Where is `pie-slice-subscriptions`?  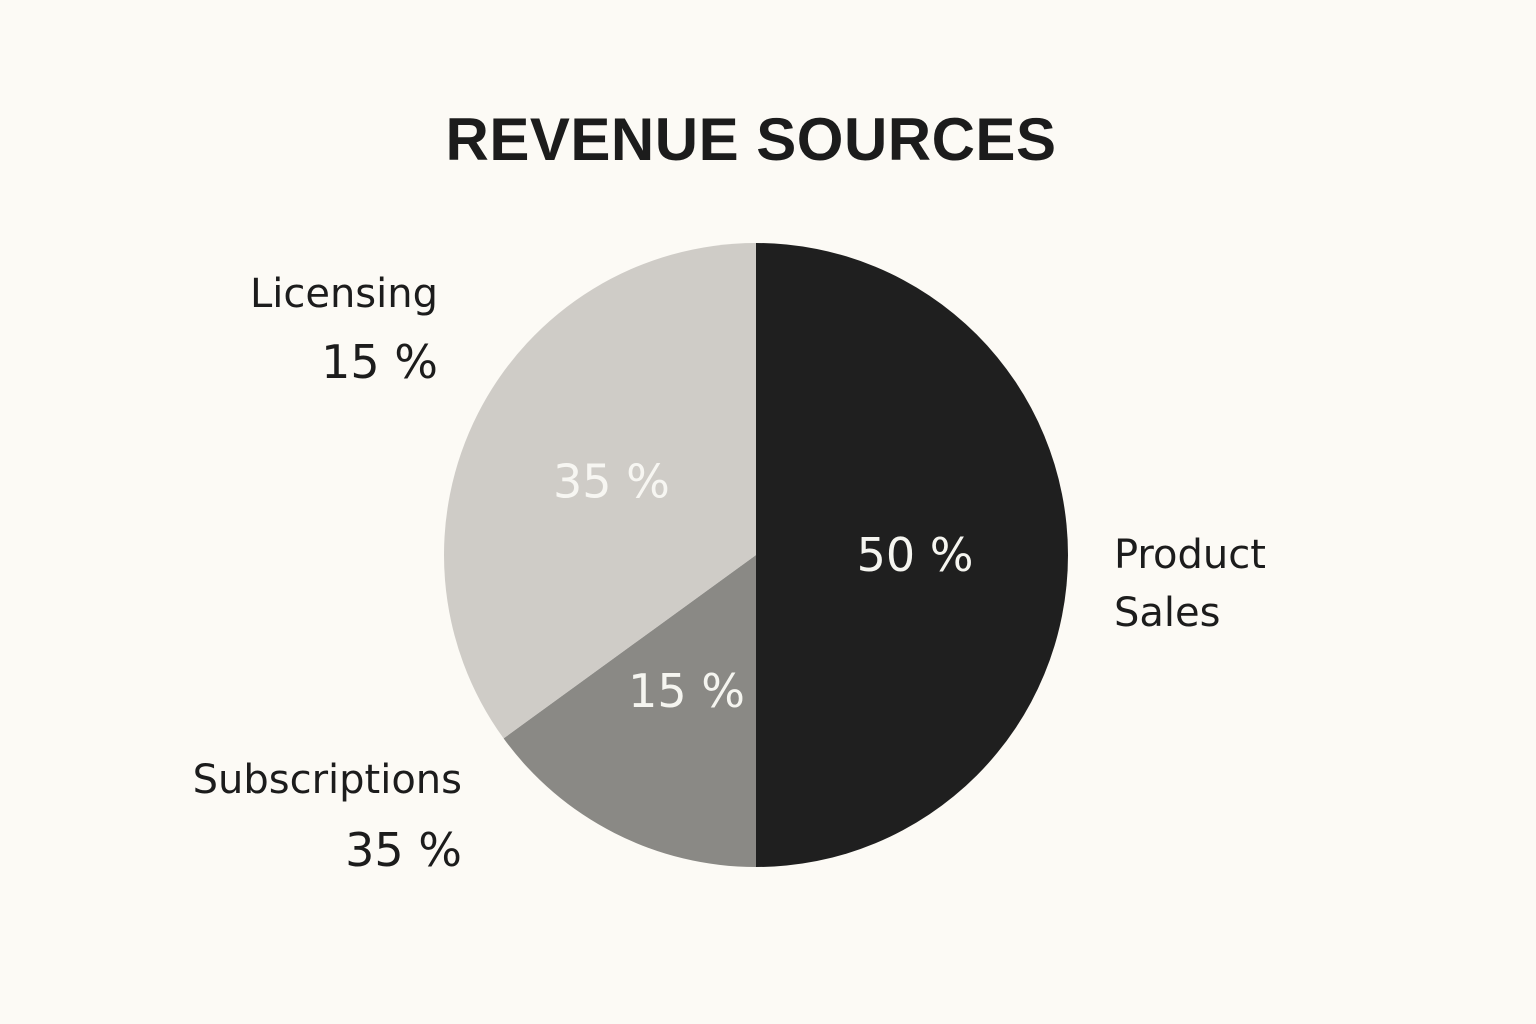 pie-slice-subscriptions is located at coordinates (629, 711).